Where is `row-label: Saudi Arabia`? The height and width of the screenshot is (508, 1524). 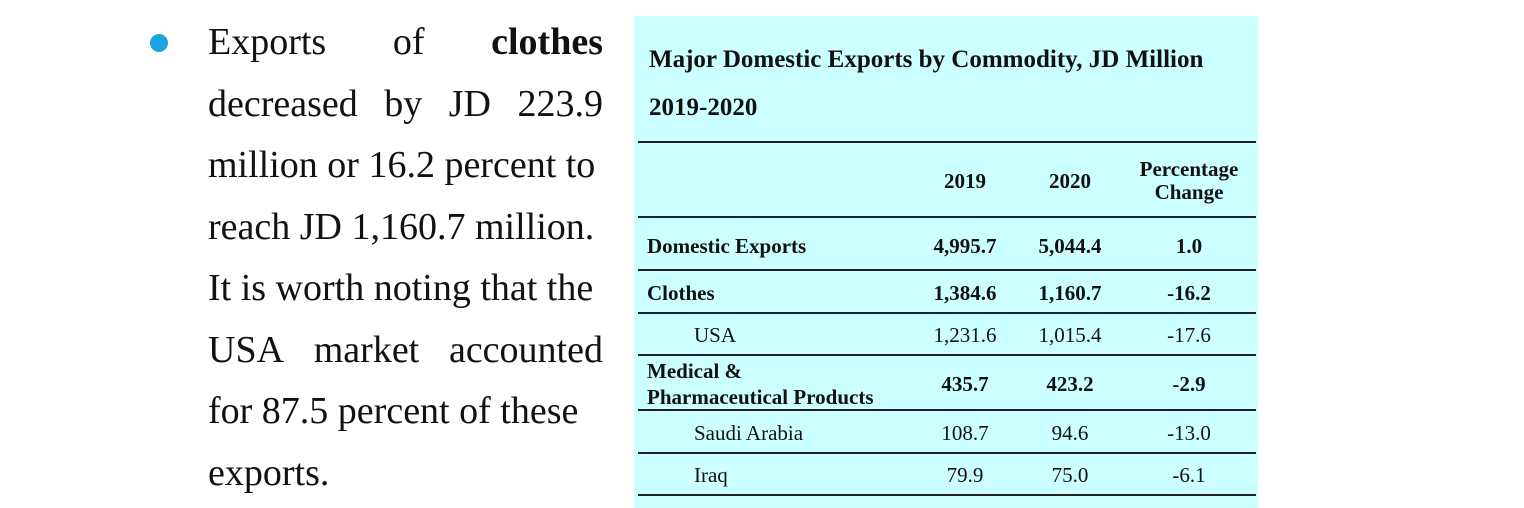 row-label: Saudi Arabia is located at coordinates (749, 433).